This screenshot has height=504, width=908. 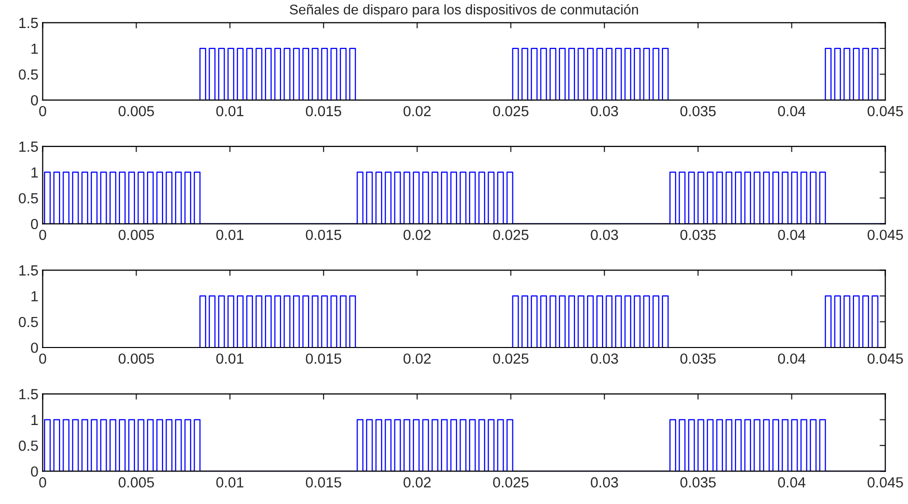 What do you see at coordinates (464, 11) in the screenshot?
I see `chart-title: Señales de disparo para los dispositivos de conmutación` at bounding box center [464, 11].